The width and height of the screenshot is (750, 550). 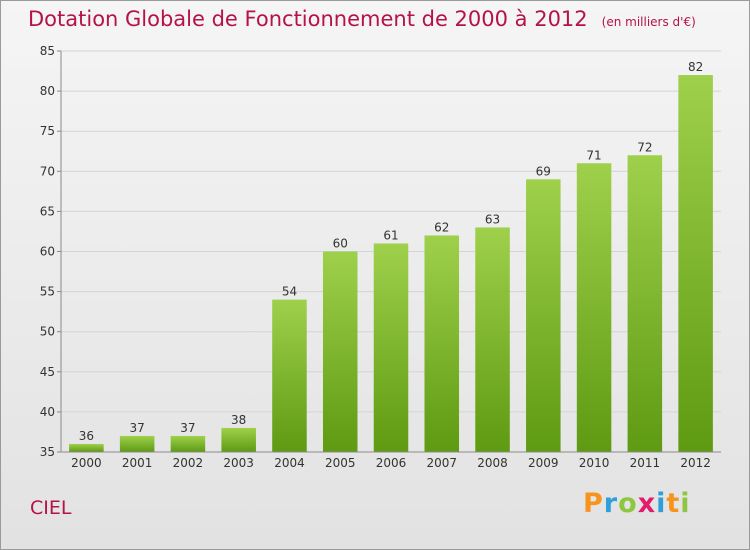 I want to click on x-tick-label: 2007, so click(x=441, y=463).